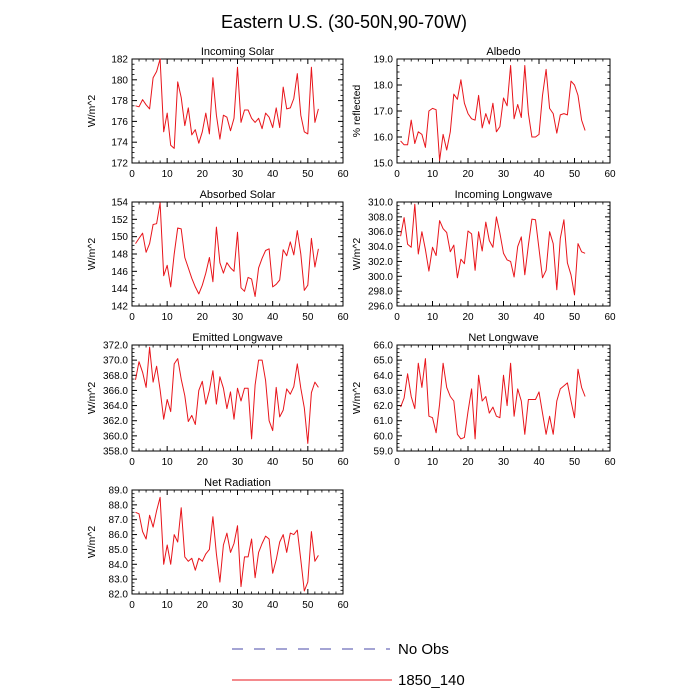 Image resolution: width=700 pixels, height=700 pixels. What do you see at coordinates (384, 60) in the screenshot?
I see `y-tick-label: 19.0` at bounding box center [384, 60].